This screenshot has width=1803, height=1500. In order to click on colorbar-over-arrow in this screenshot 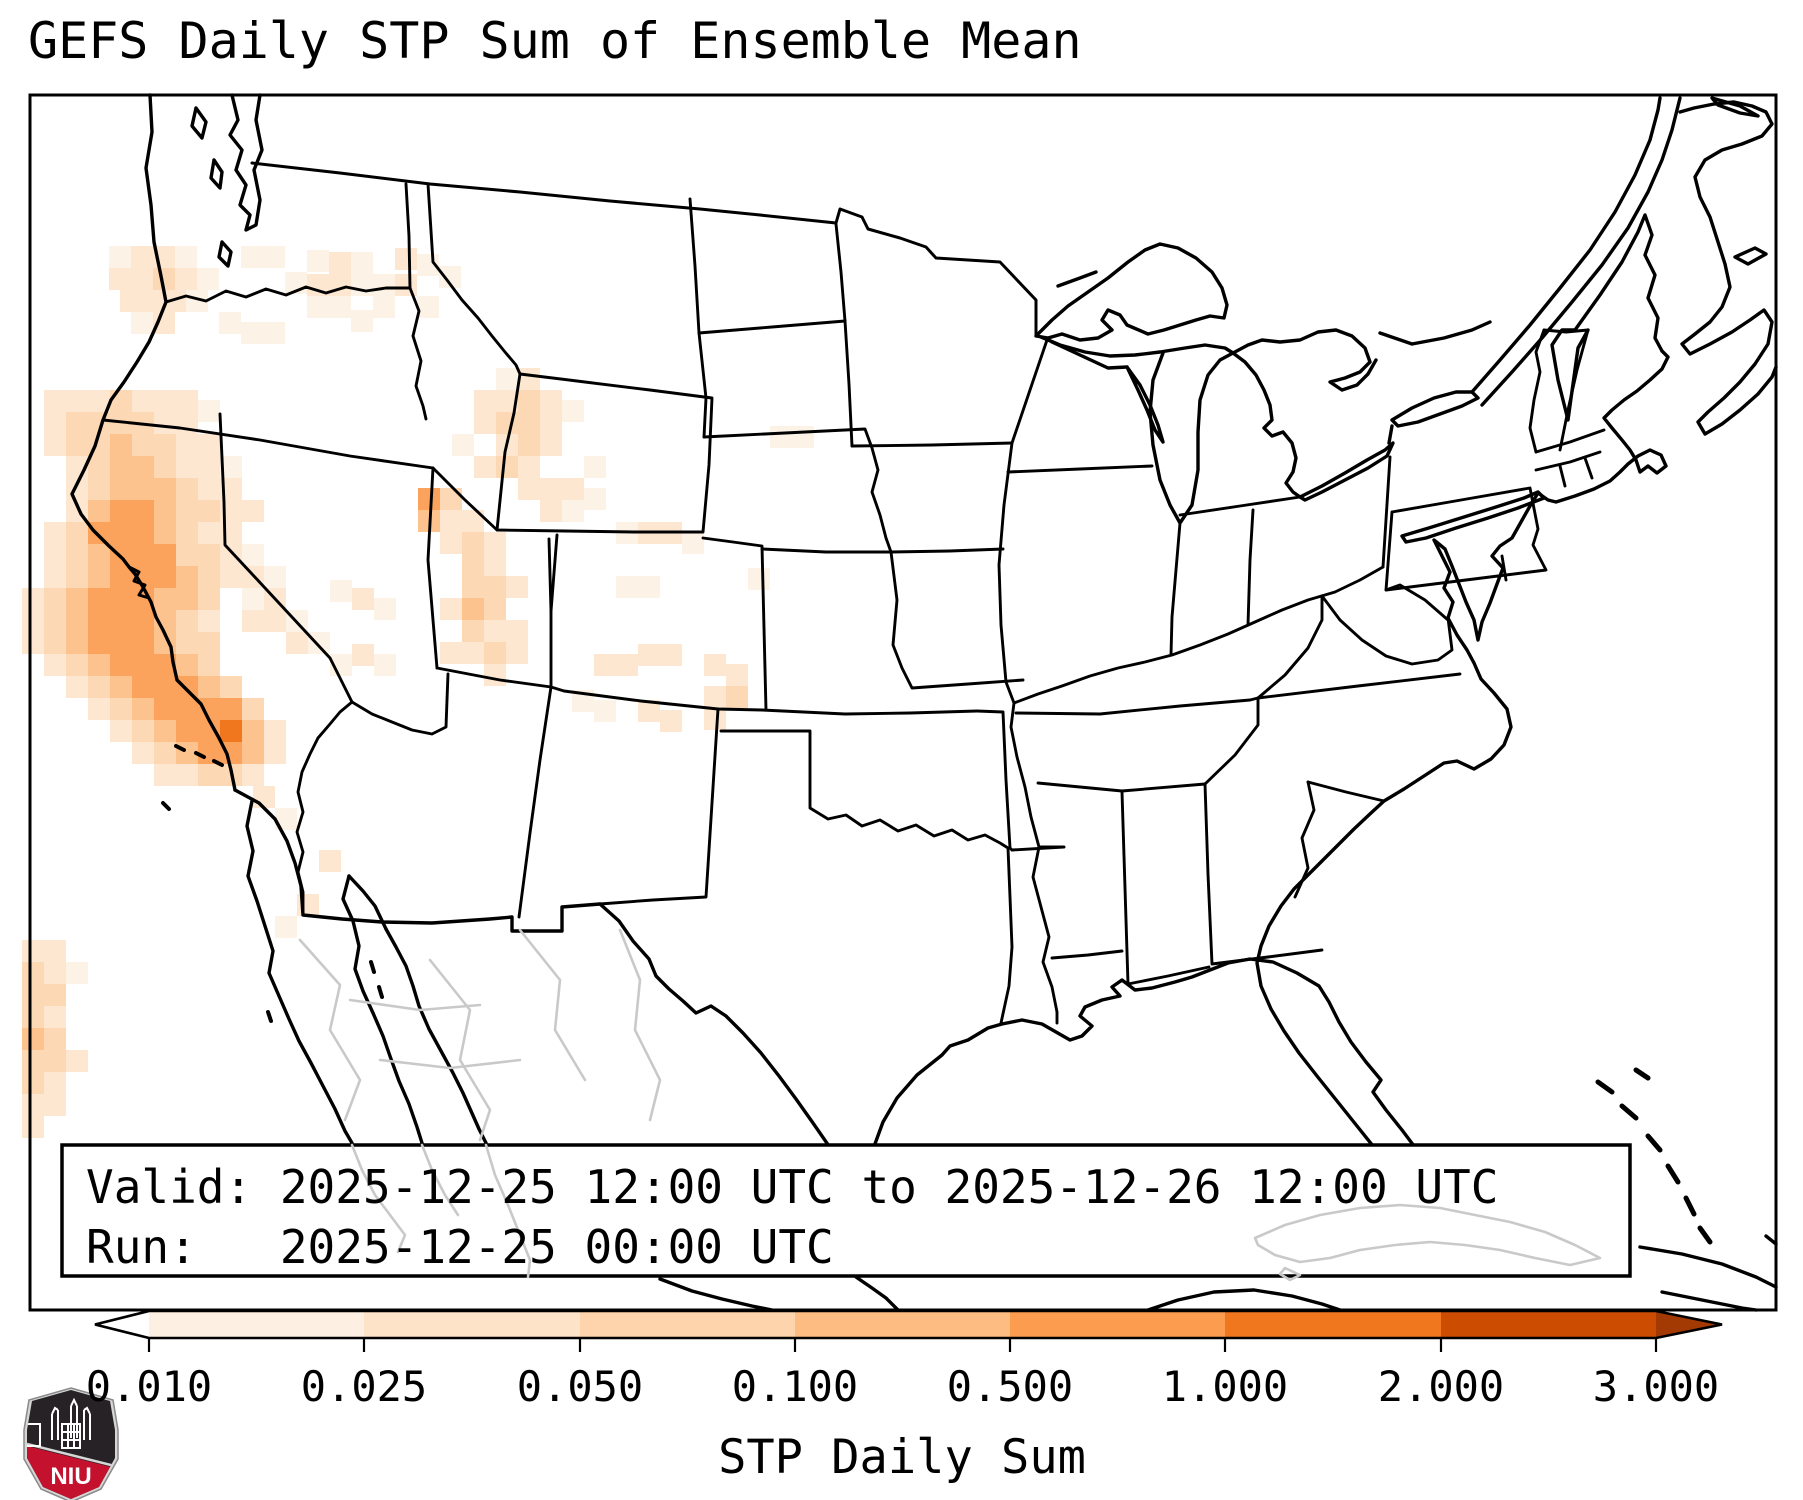, I will do `click(1689, 1324)`.